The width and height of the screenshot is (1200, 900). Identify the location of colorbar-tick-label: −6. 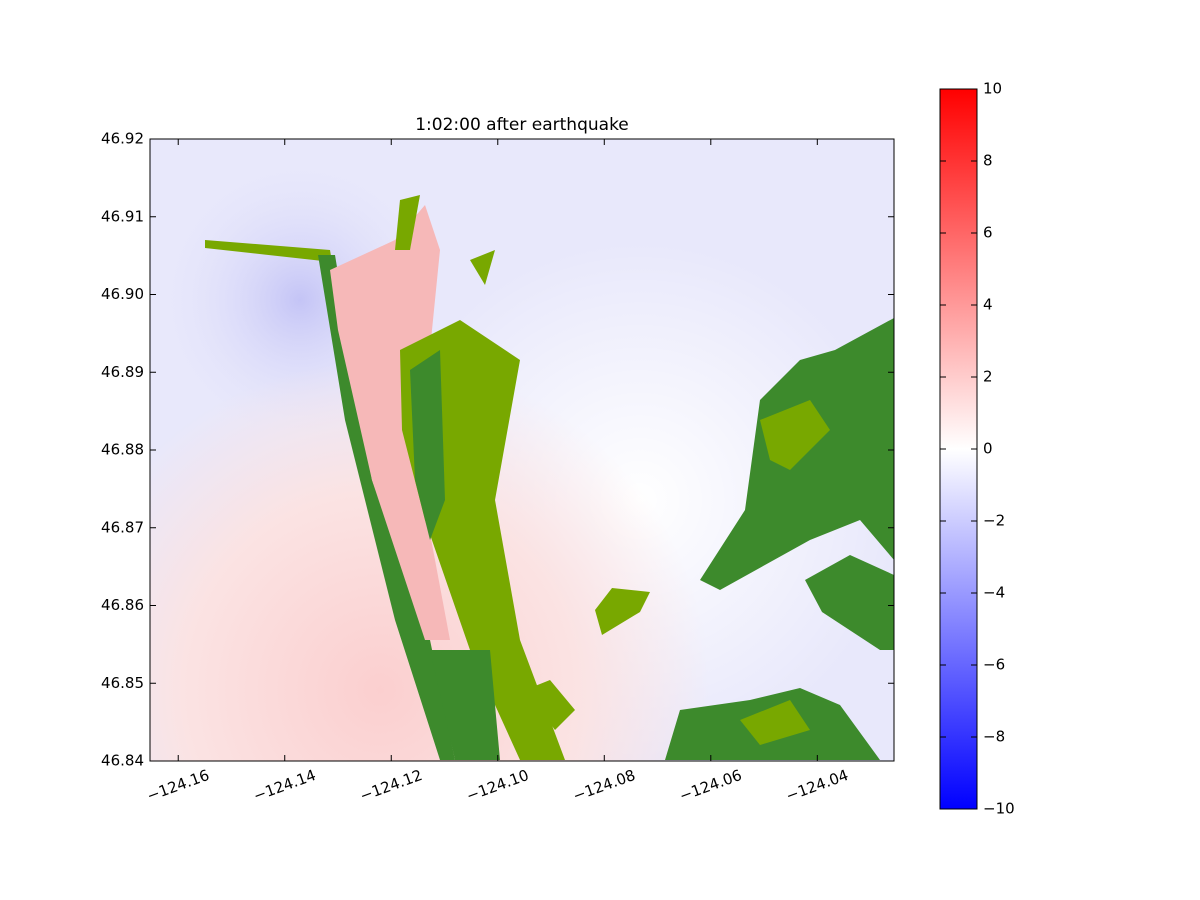
(994, 665).